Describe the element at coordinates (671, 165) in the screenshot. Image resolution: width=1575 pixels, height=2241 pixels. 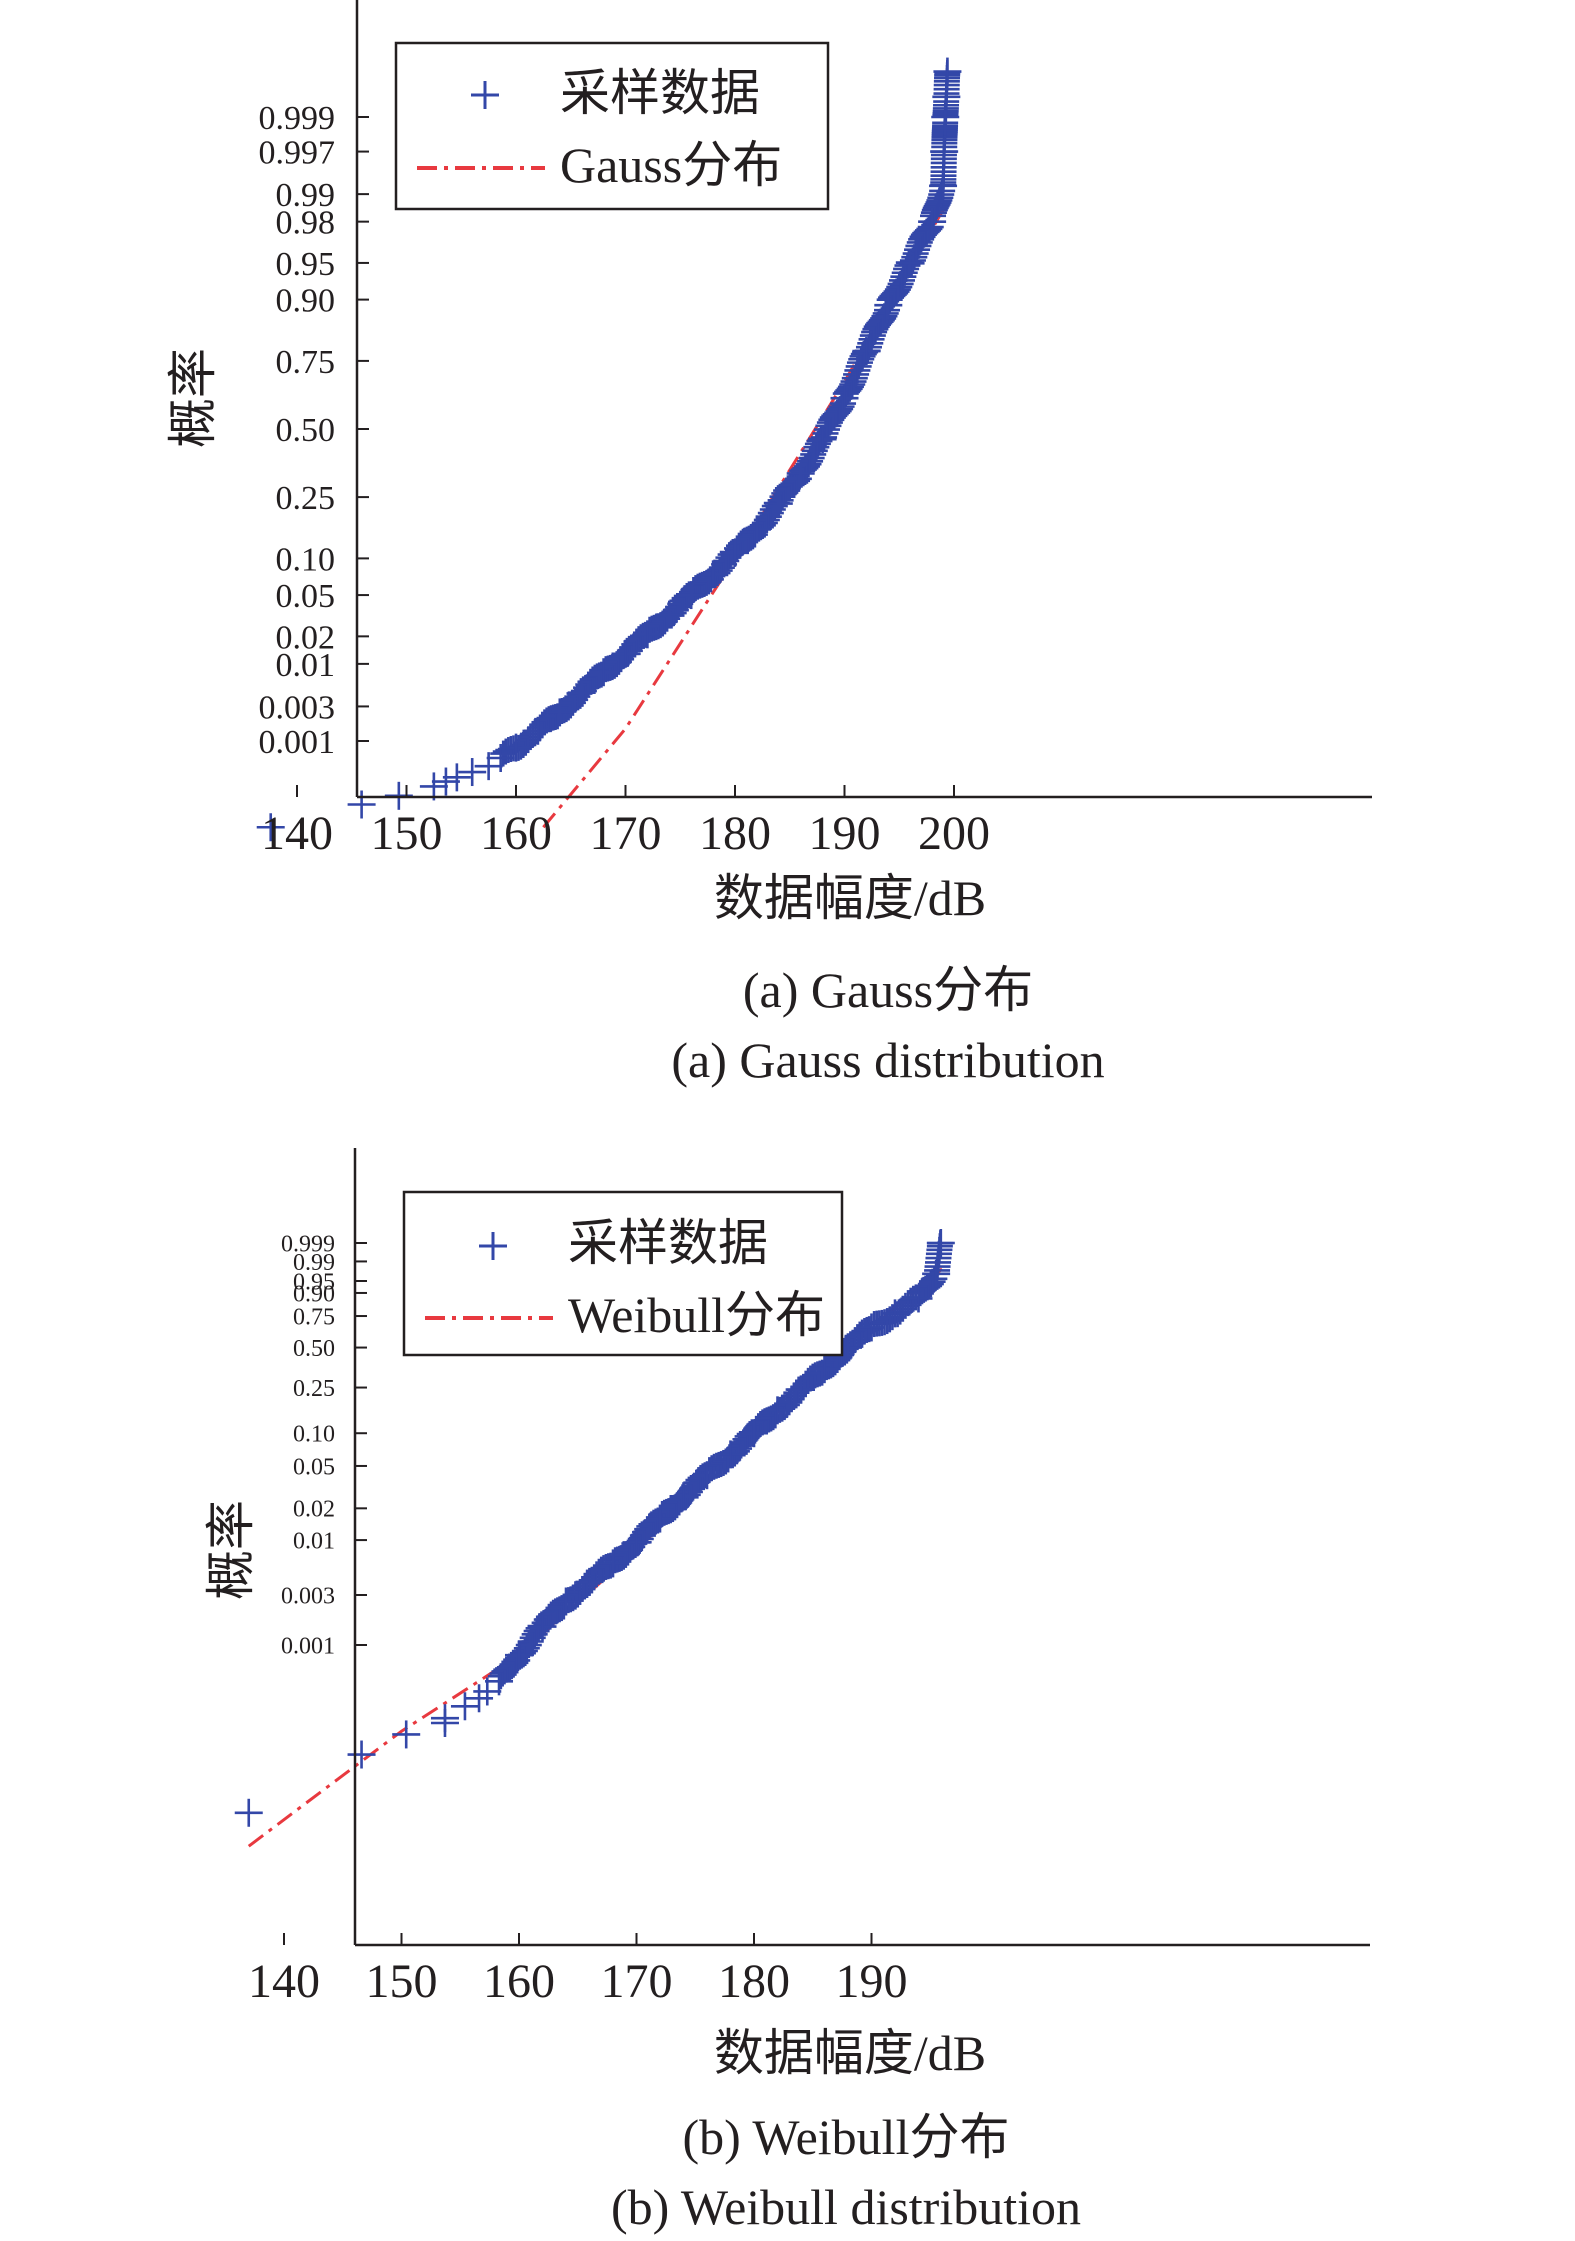
I see `panel-a-legend-label-fit: Gauss分布` at that location.